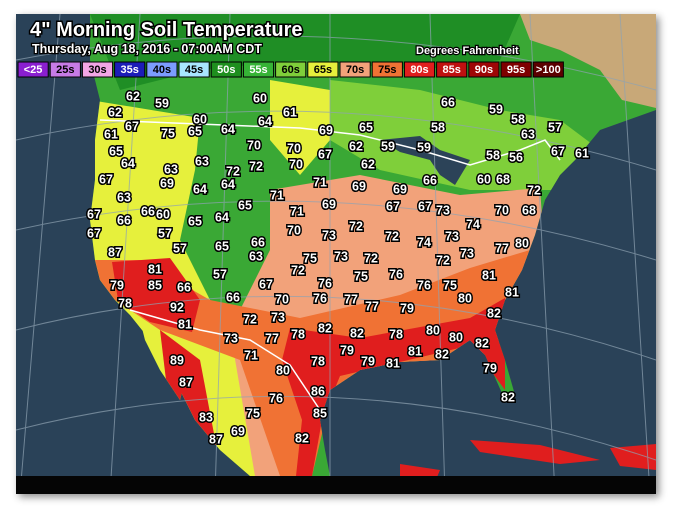  Describe the element at coordinates (318, 391) in the screenshot. I see `station-value: 86` at that location.